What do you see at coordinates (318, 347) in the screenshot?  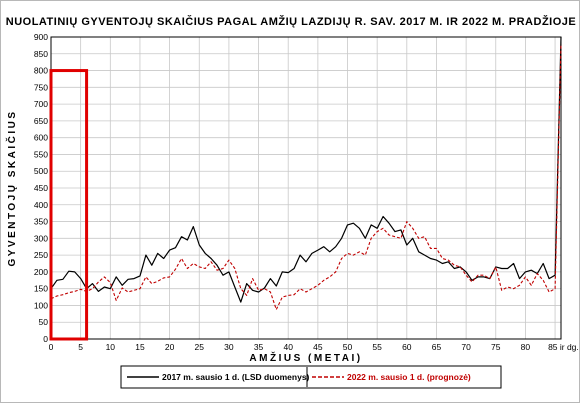 I see `x-tick-label: 45` at bounding box center [318, 347].